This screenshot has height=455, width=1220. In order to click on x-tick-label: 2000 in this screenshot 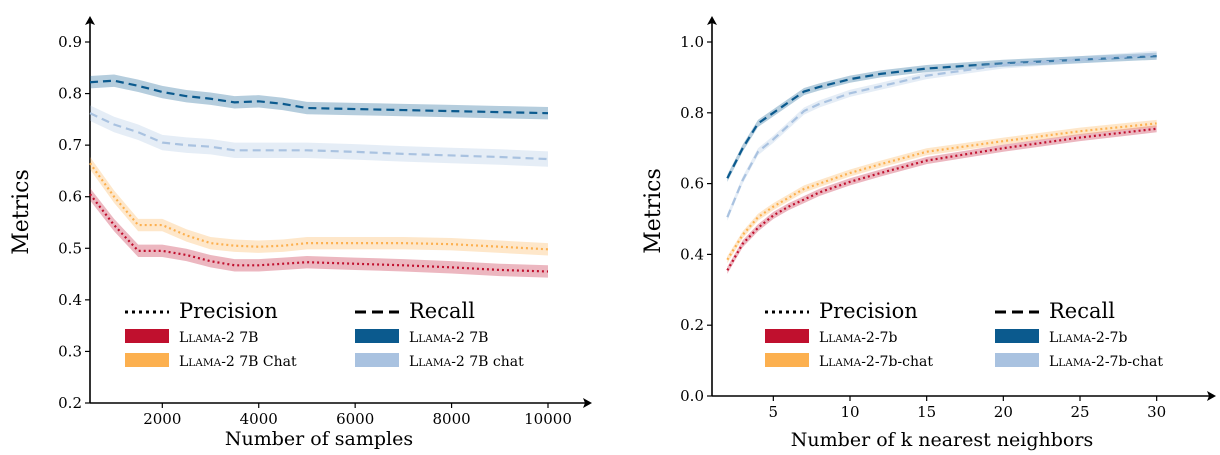, I will do `click(162, 419)`.